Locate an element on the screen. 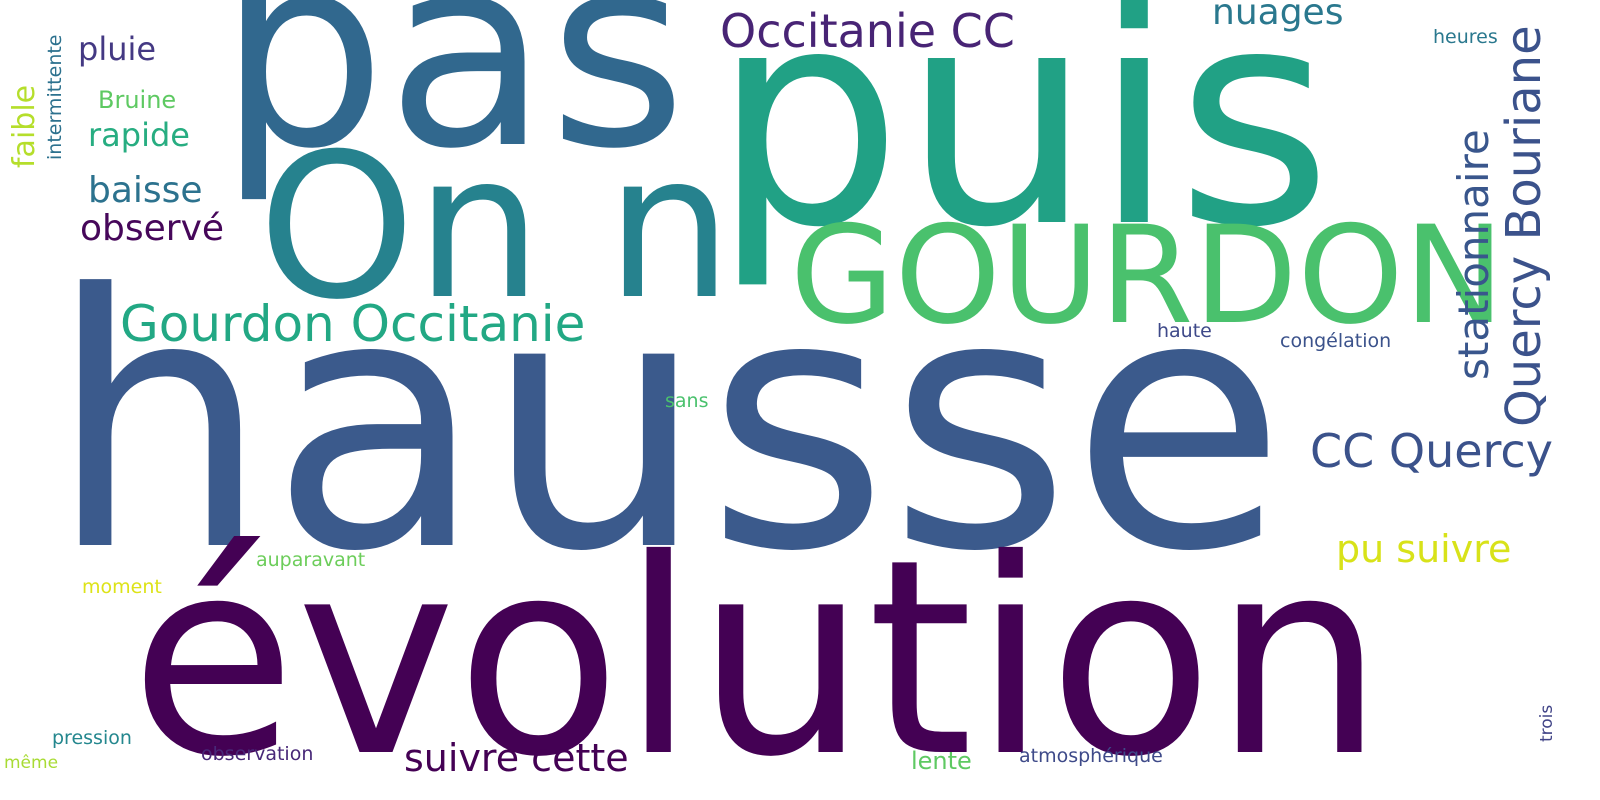 This screenshot has height=800, width=1600. word-haute: haute is located at coordinates (1184, 331).